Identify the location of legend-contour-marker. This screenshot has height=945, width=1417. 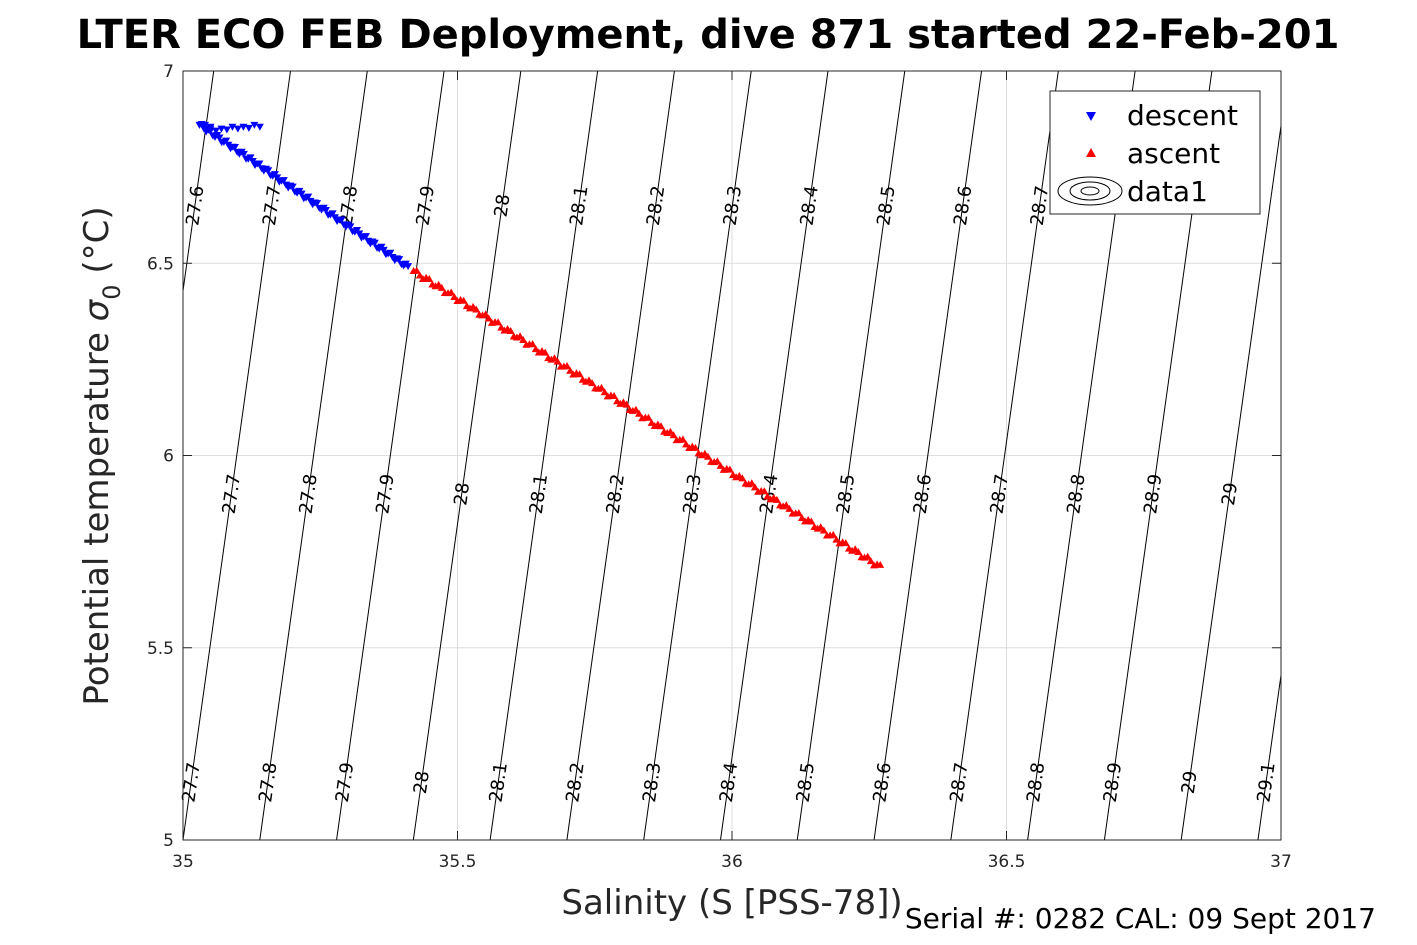
(1090, 191).